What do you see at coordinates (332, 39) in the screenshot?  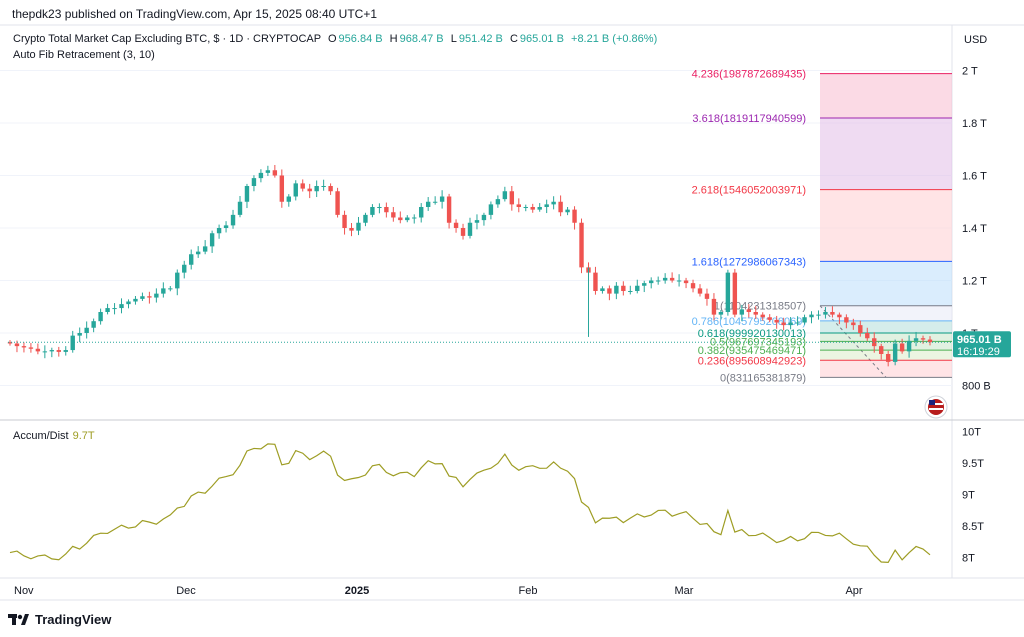 I see `open-label: O` at bounding box center [332, 39].